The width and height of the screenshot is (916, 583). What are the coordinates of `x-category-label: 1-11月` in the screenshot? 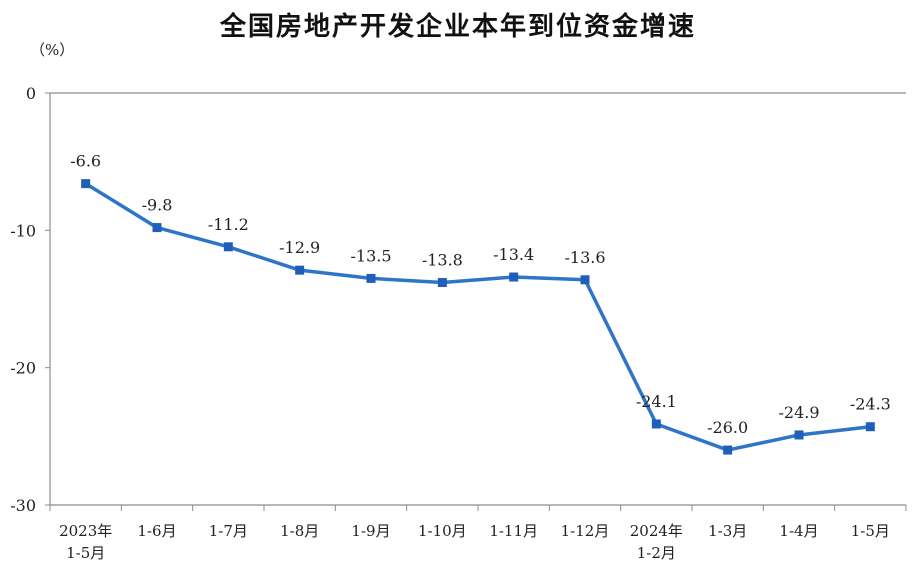 It's located at (513, 531).